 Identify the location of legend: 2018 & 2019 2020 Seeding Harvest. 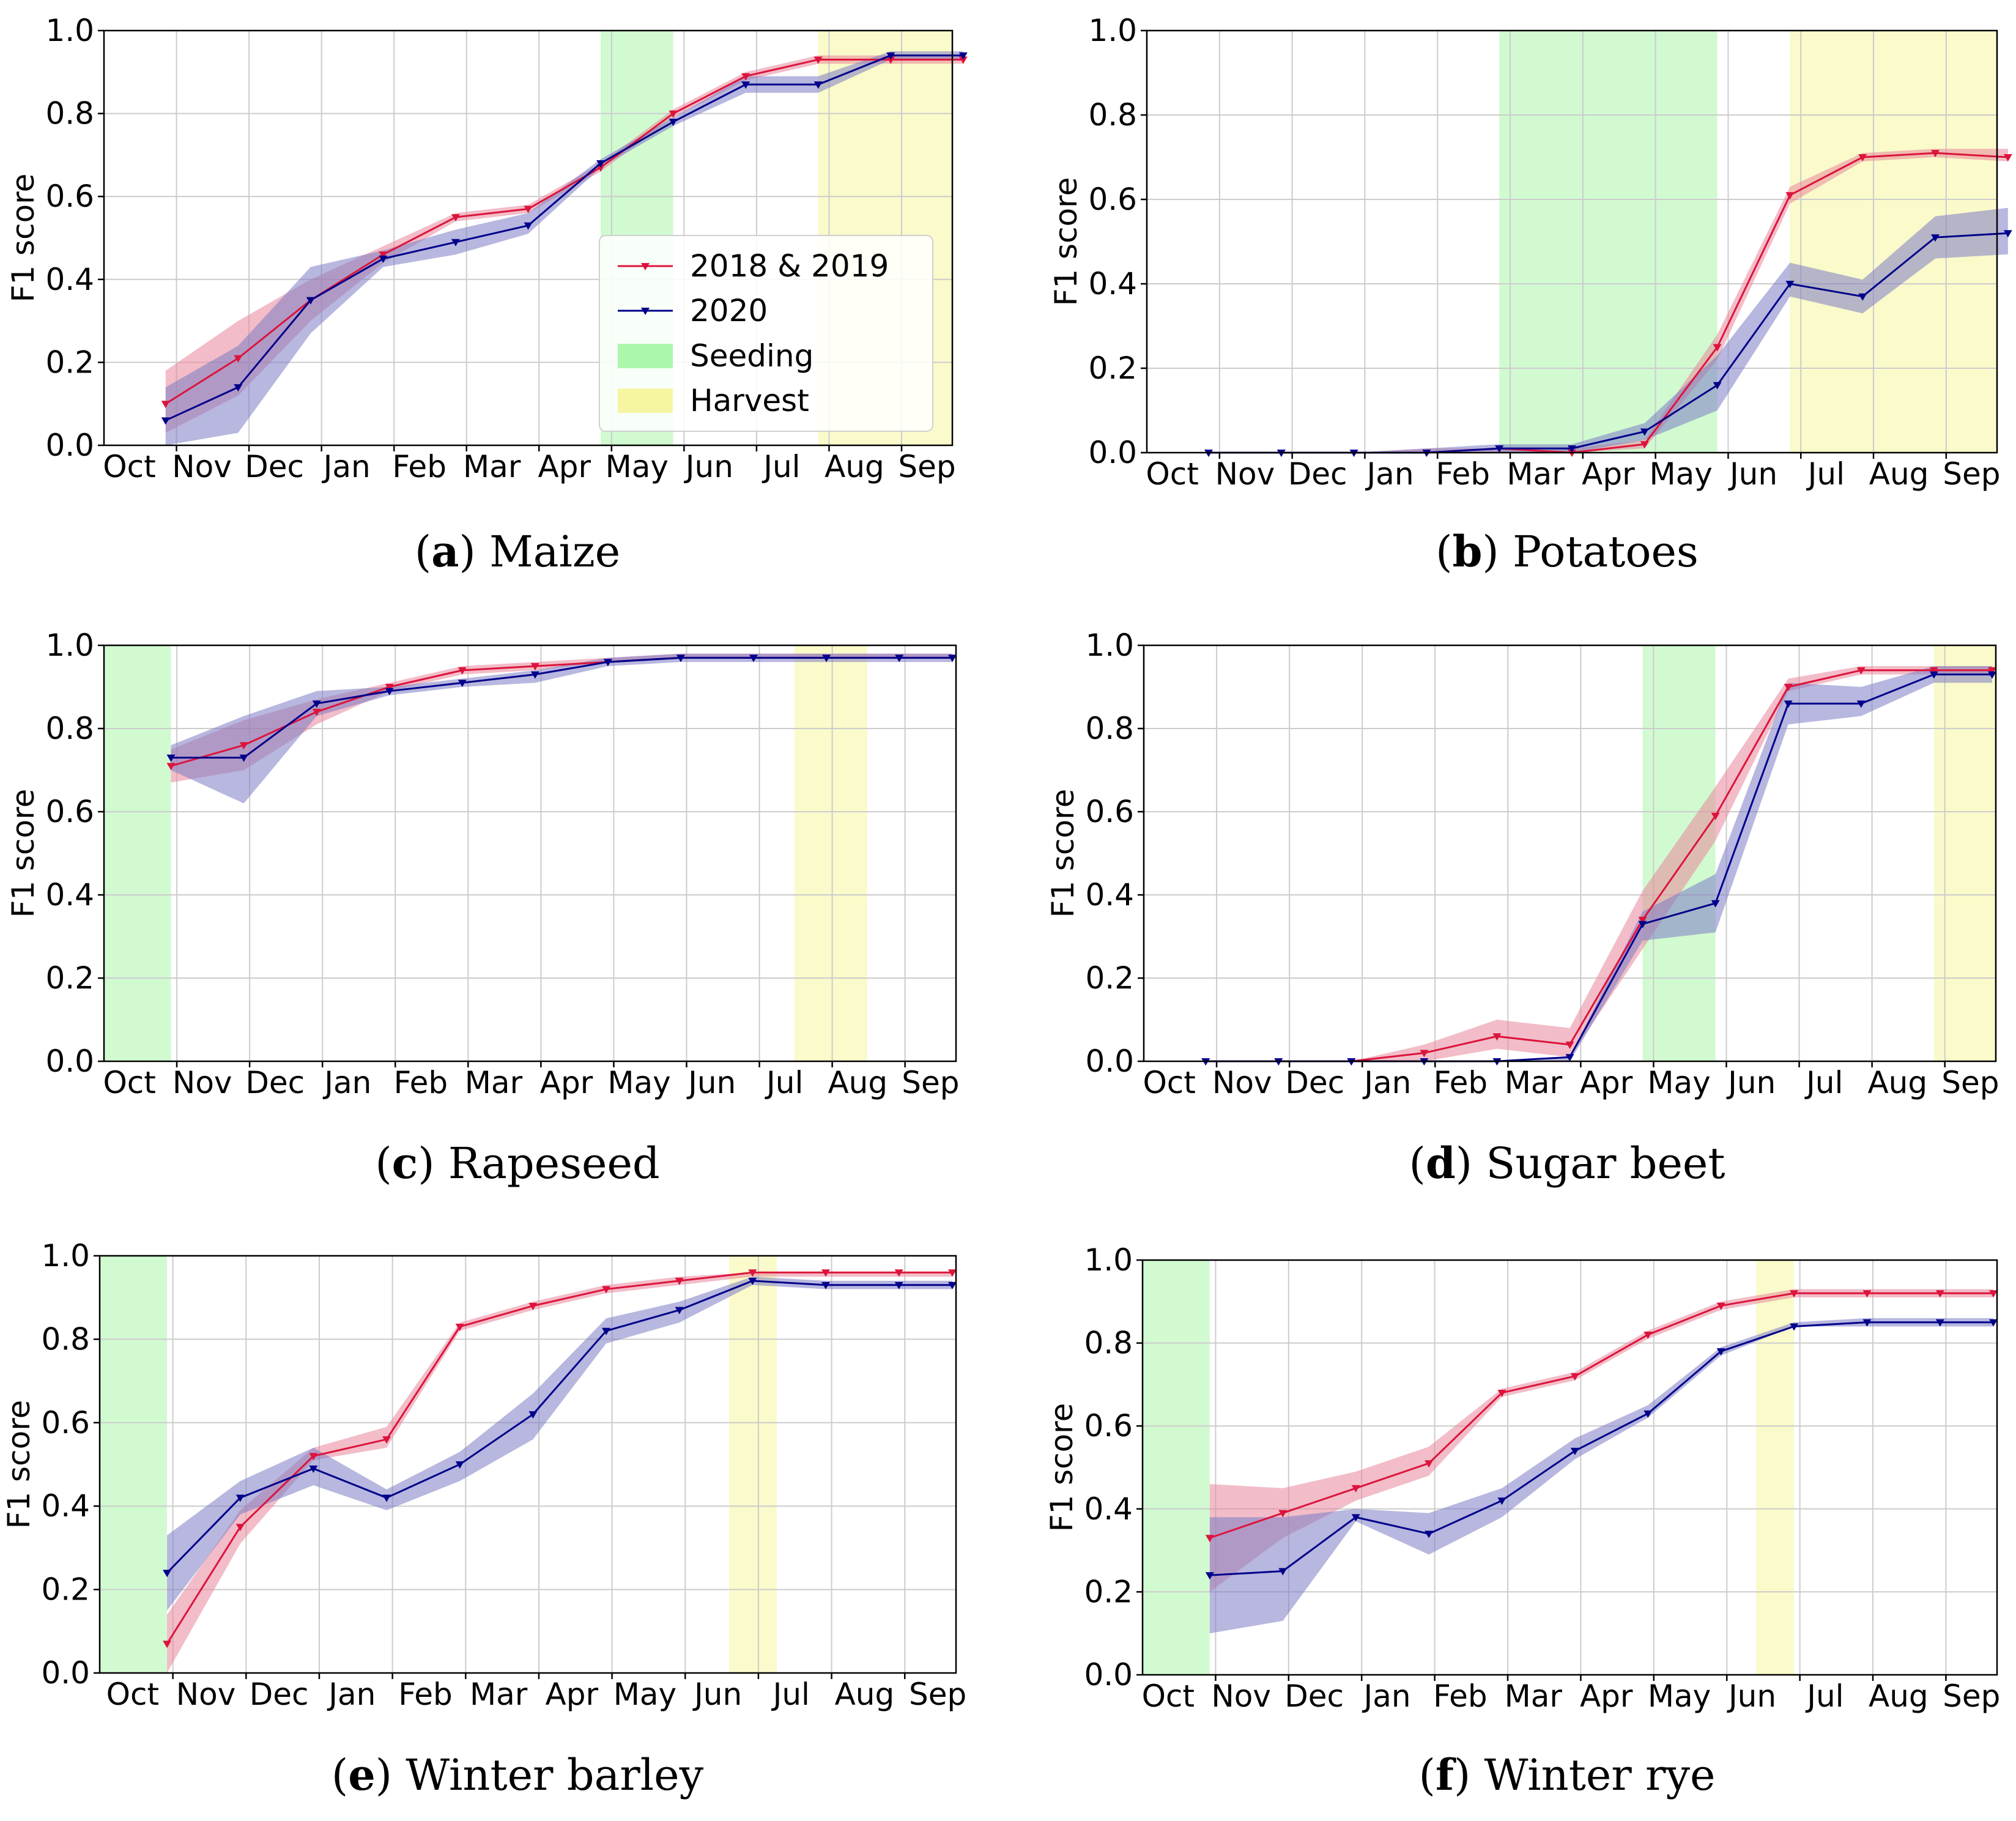
(766, 334).